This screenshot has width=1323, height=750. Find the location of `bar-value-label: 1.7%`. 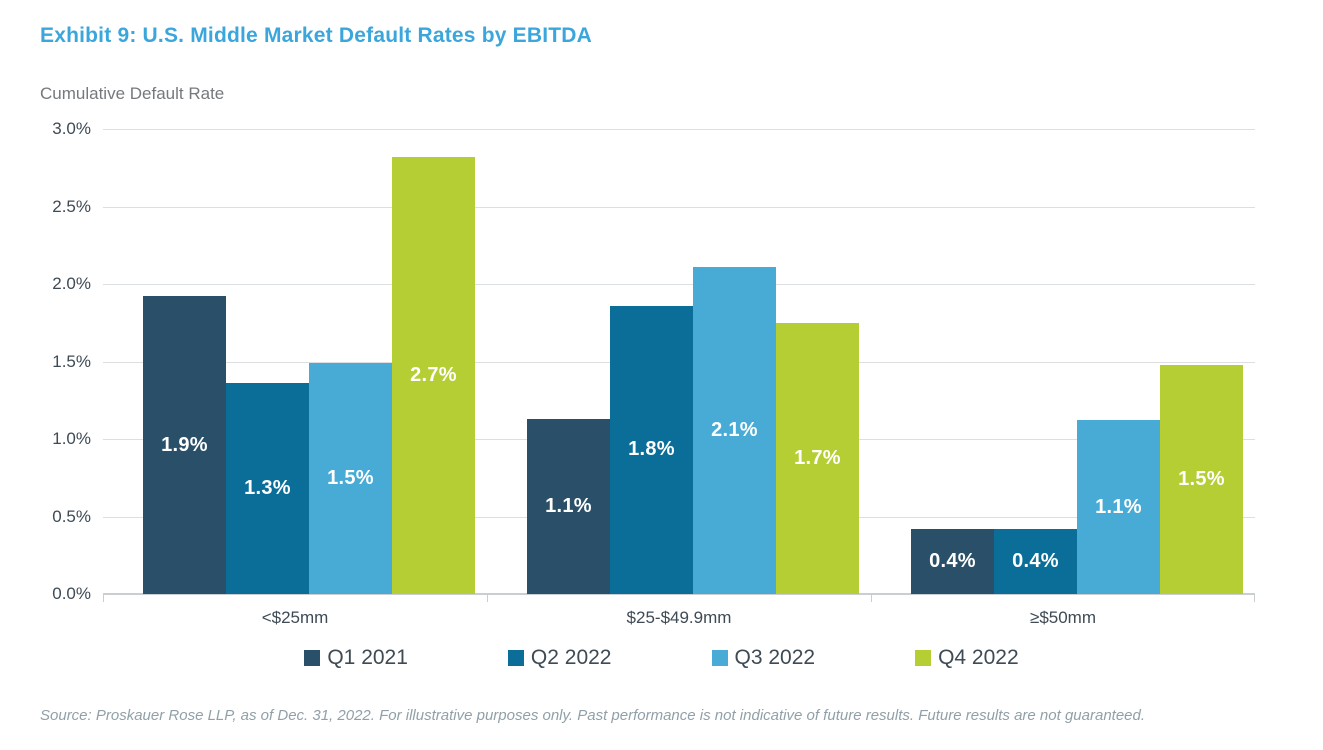

bar-value-label: 1.7% is located at coordinates (817, 457).